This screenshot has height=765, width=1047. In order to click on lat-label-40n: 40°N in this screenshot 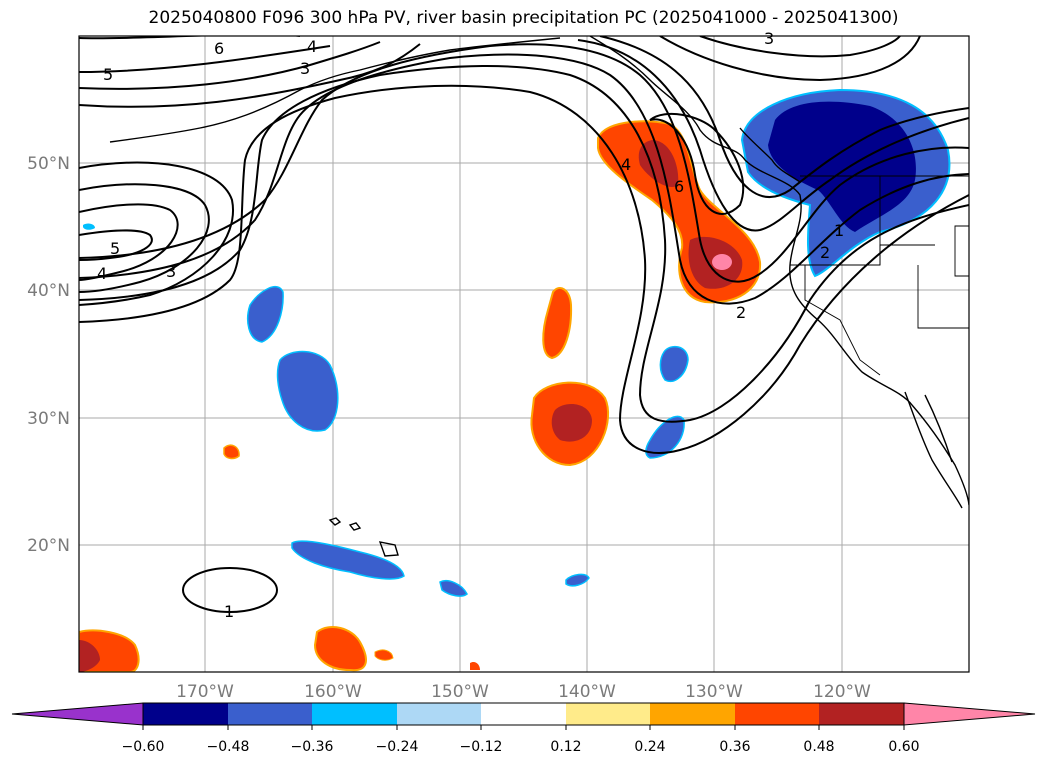, I will do `click(48, 291)`.